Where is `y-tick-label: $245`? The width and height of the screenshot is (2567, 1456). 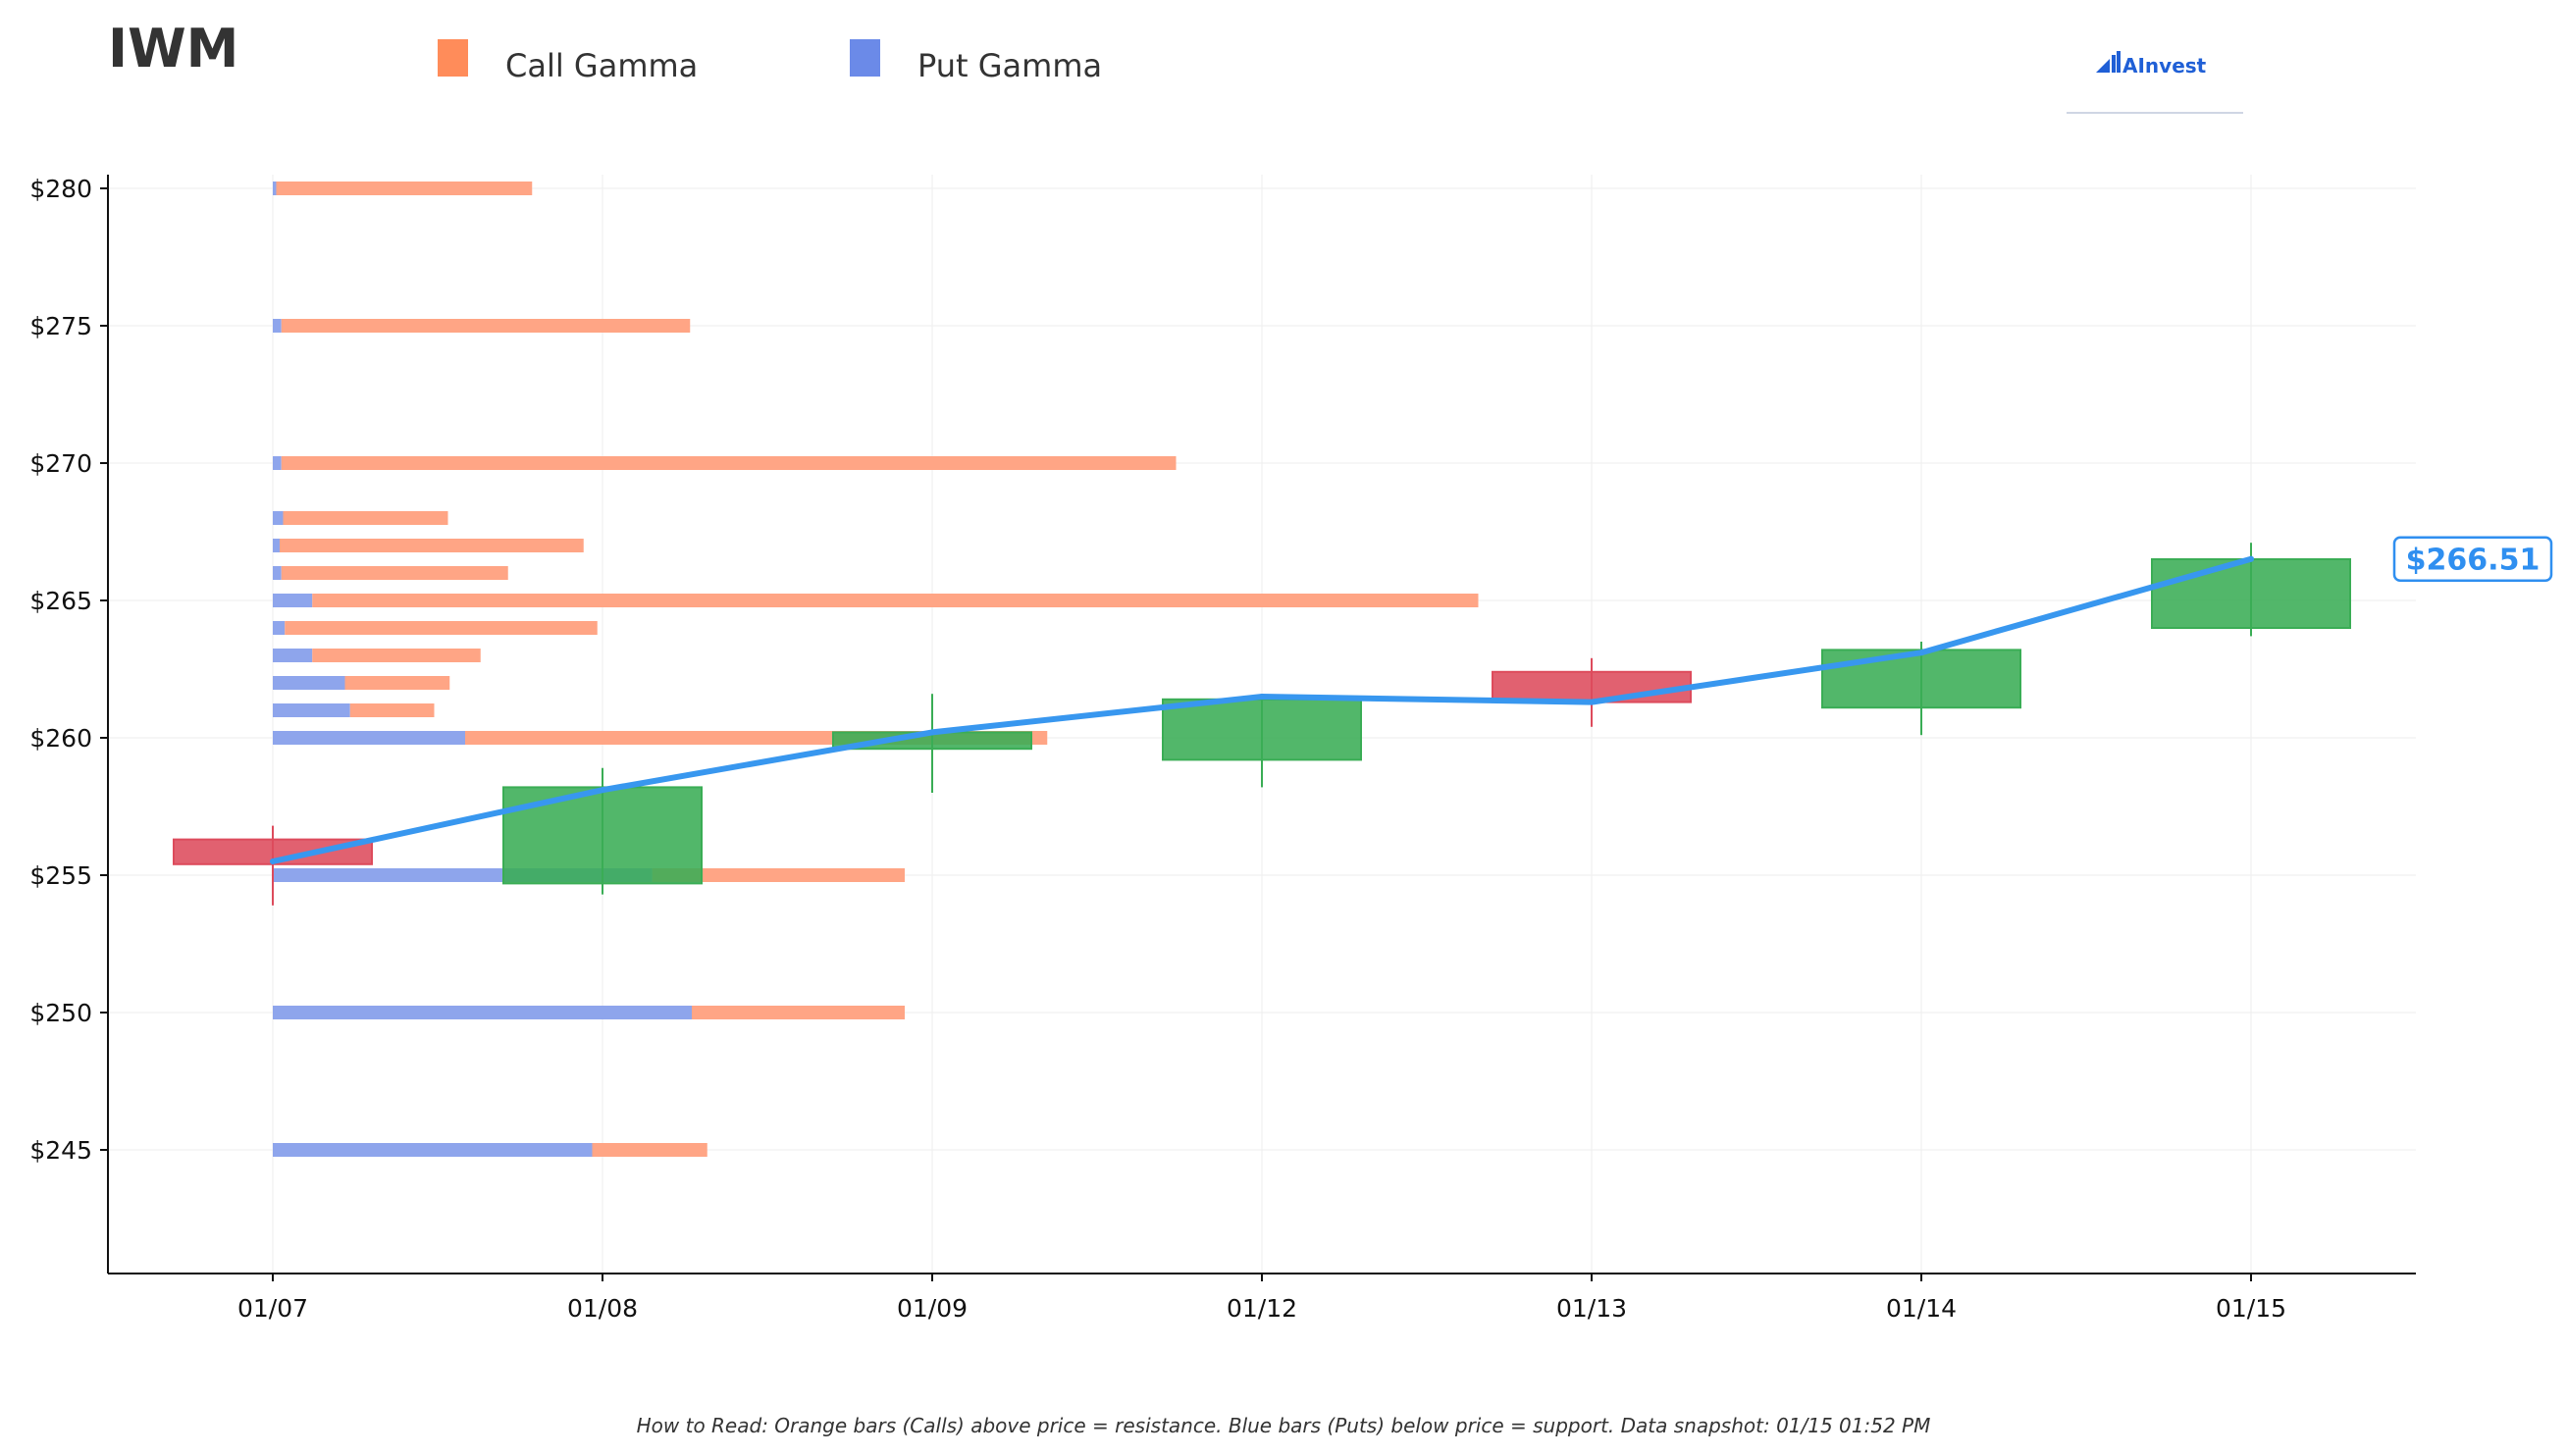 y-tick-label: $245 is located at coordinates (60, 1150).